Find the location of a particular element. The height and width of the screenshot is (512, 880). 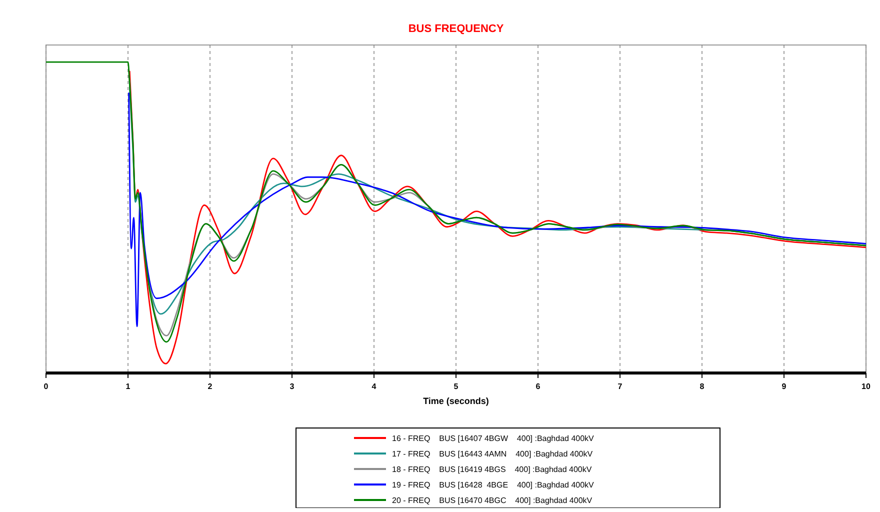

legend-label: 17 - FREQ BUS [16443 4AMN 400] :Baghdad 400kV is located at coordinates (493, 454).